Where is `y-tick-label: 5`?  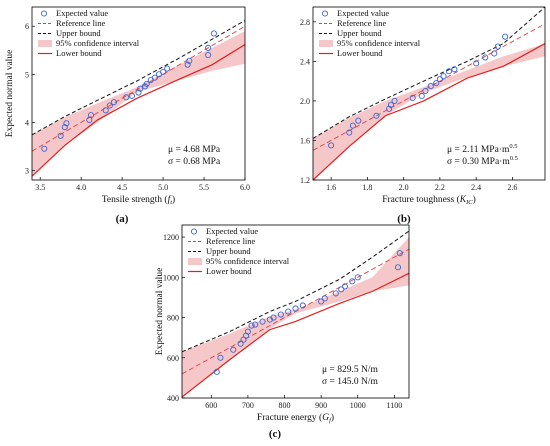 y-tick-label: 5 is located at coordinates (27, 74).